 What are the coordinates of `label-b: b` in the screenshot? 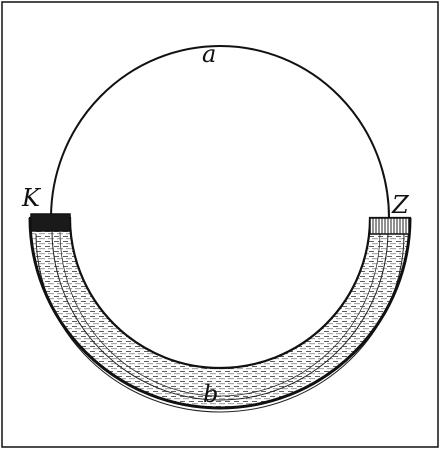 It's located at (210, 394).